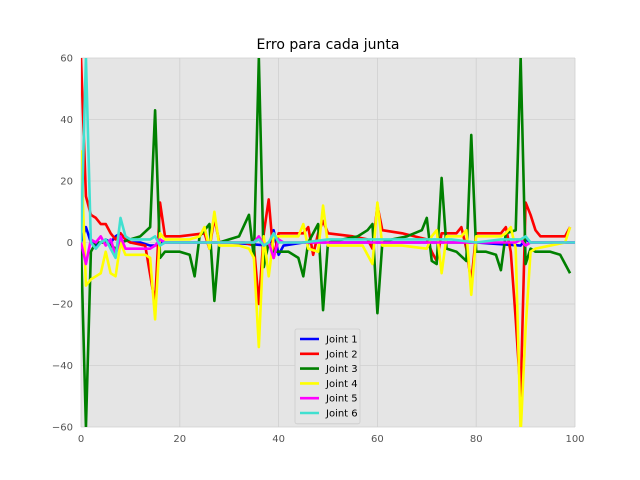  I want to click on y-tick-label: 0, so click(70, 243).